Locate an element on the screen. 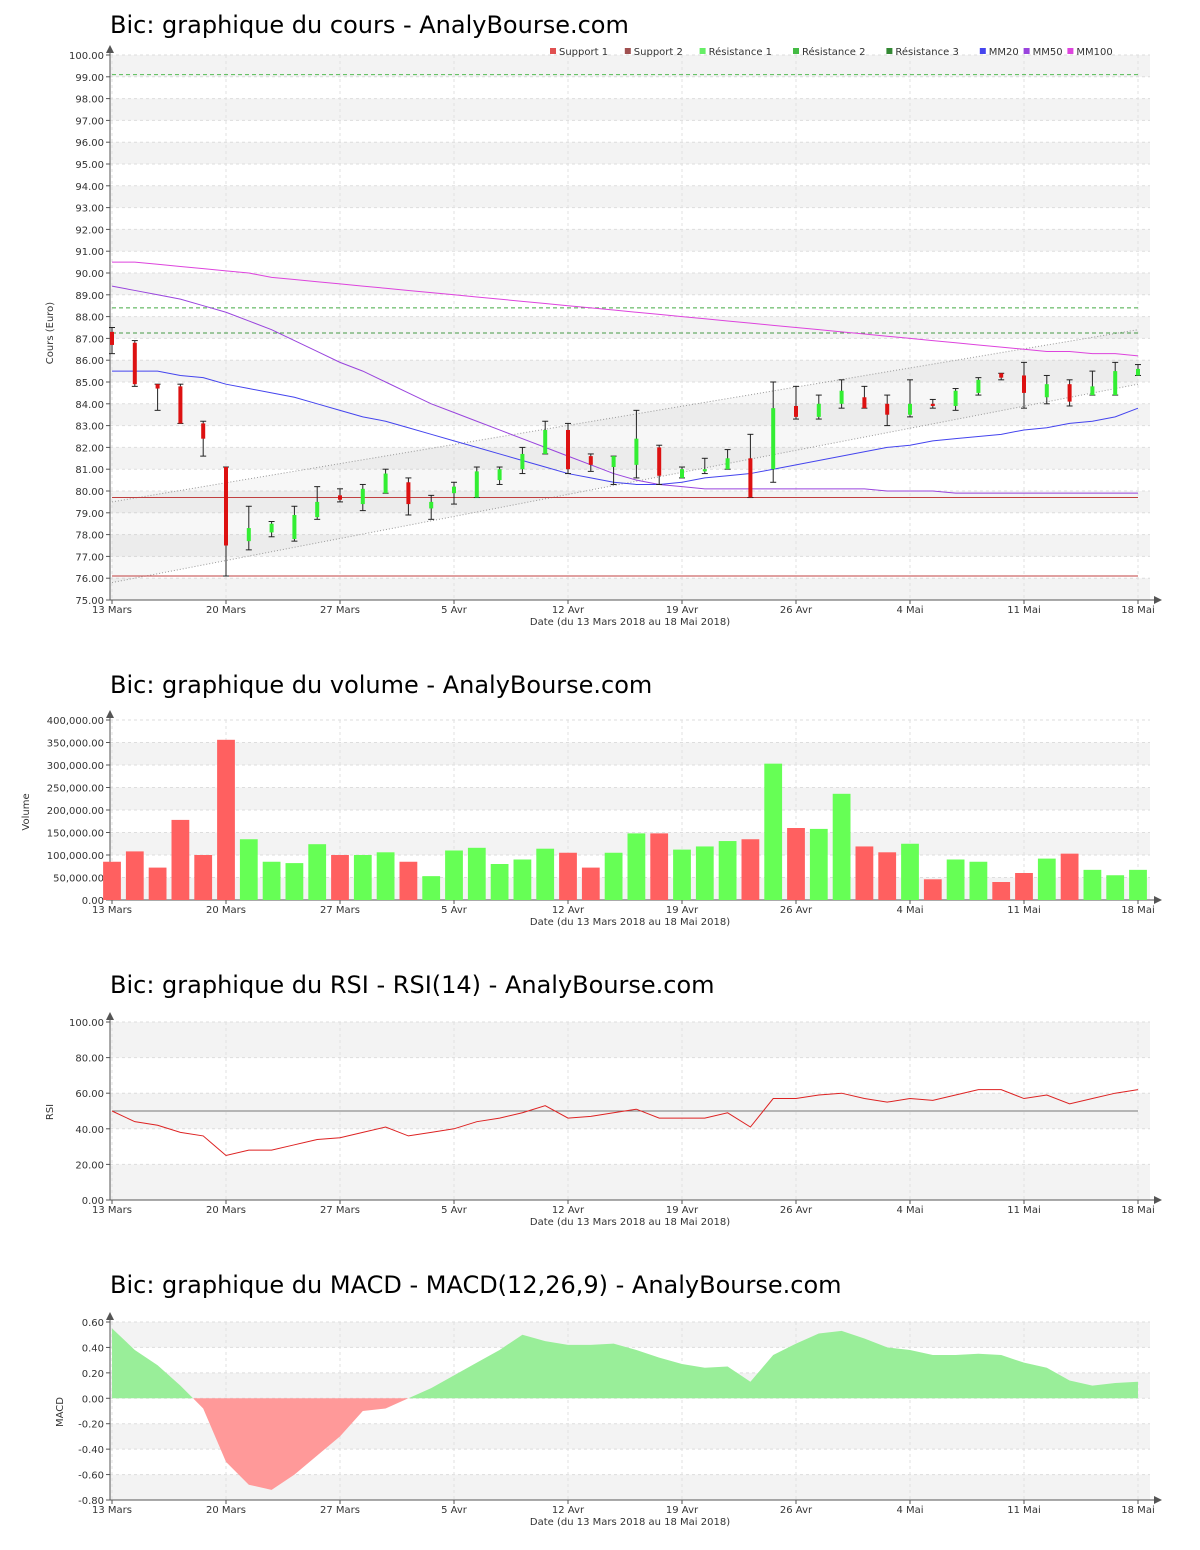 The image size is (1200, 1550). price-x-tick-label: 5 Avr is located at coordinates (454, 610).